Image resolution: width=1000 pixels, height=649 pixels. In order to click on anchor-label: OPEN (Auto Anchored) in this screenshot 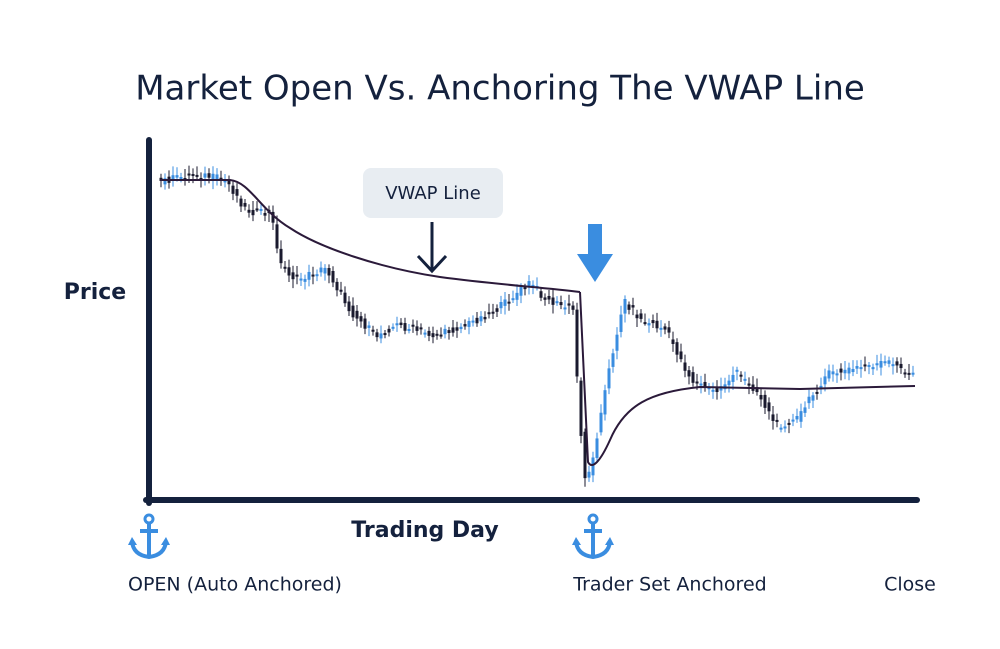, I will do `click(235, 585)`.